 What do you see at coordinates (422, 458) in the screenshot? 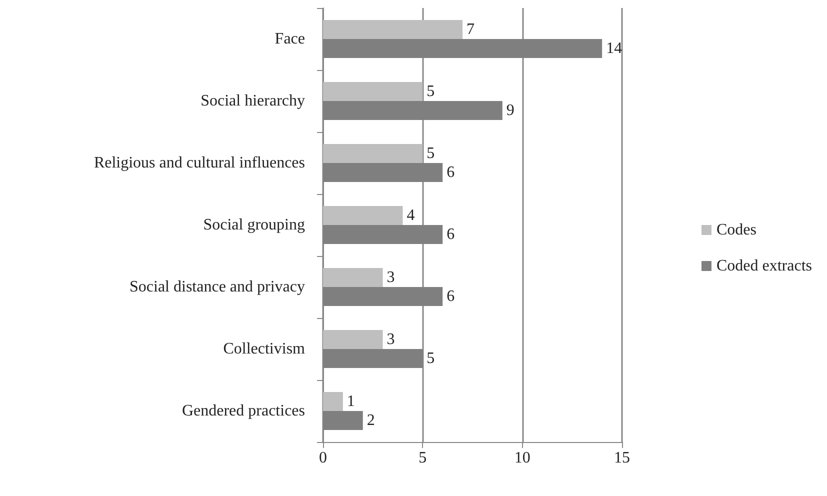
I see `x-tick-label: 5` at bounding box center [422, 458].